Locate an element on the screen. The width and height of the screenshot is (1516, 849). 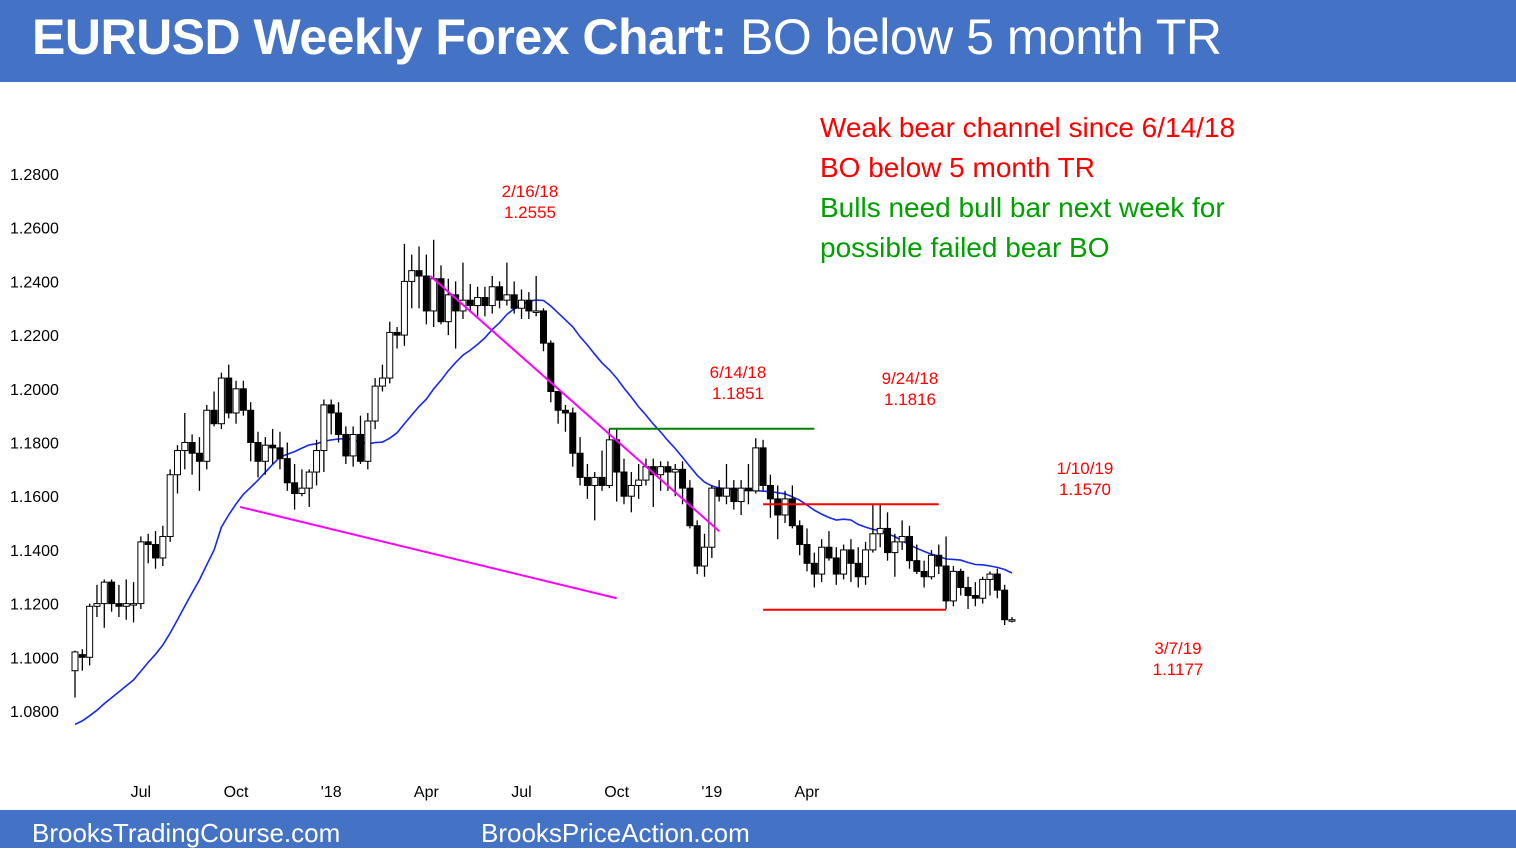
annotation-label: 6/14/18 is located at coordinates (738, 372).